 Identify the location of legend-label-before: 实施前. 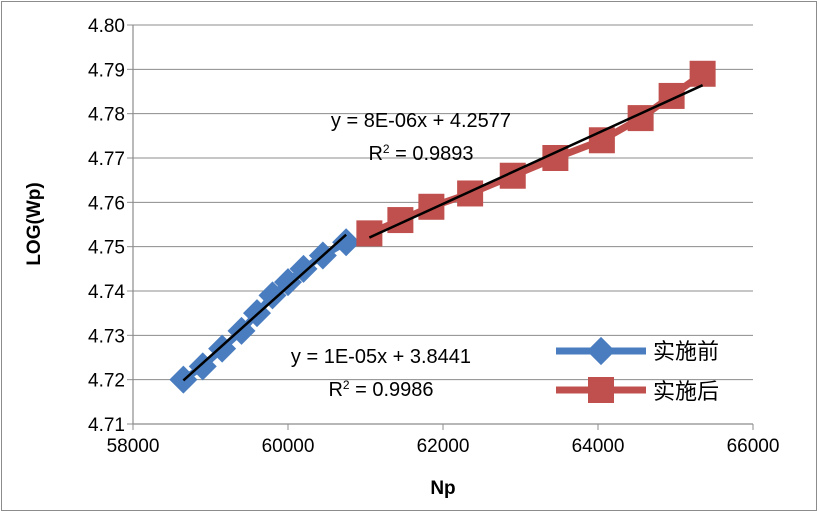
(686, 352).